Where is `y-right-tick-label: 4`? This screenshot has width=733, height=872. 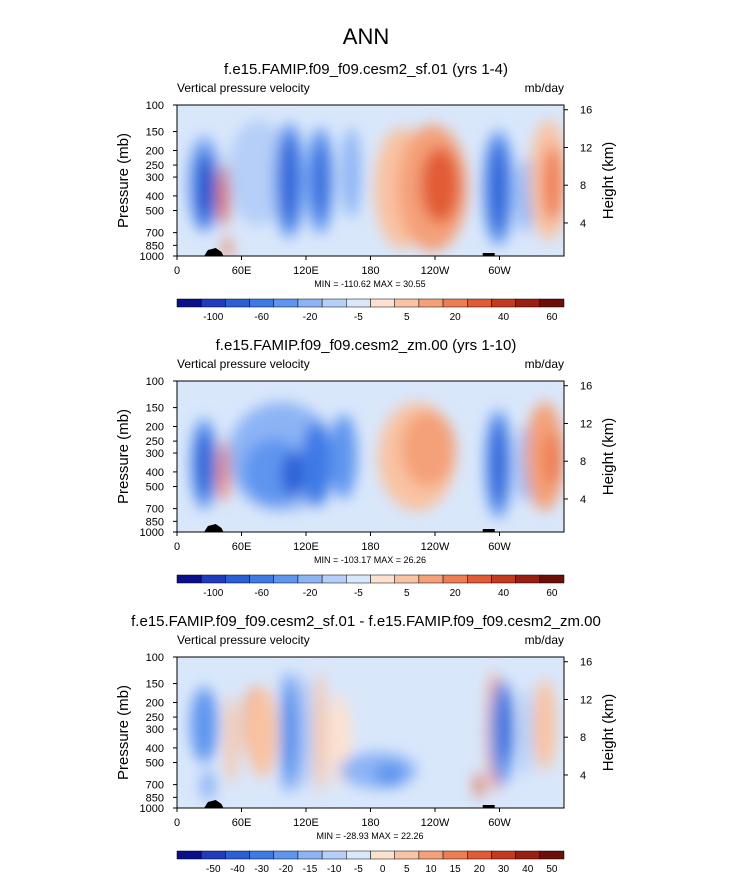 y-right-tick-label: 4 is located at coordinates (583, 776).